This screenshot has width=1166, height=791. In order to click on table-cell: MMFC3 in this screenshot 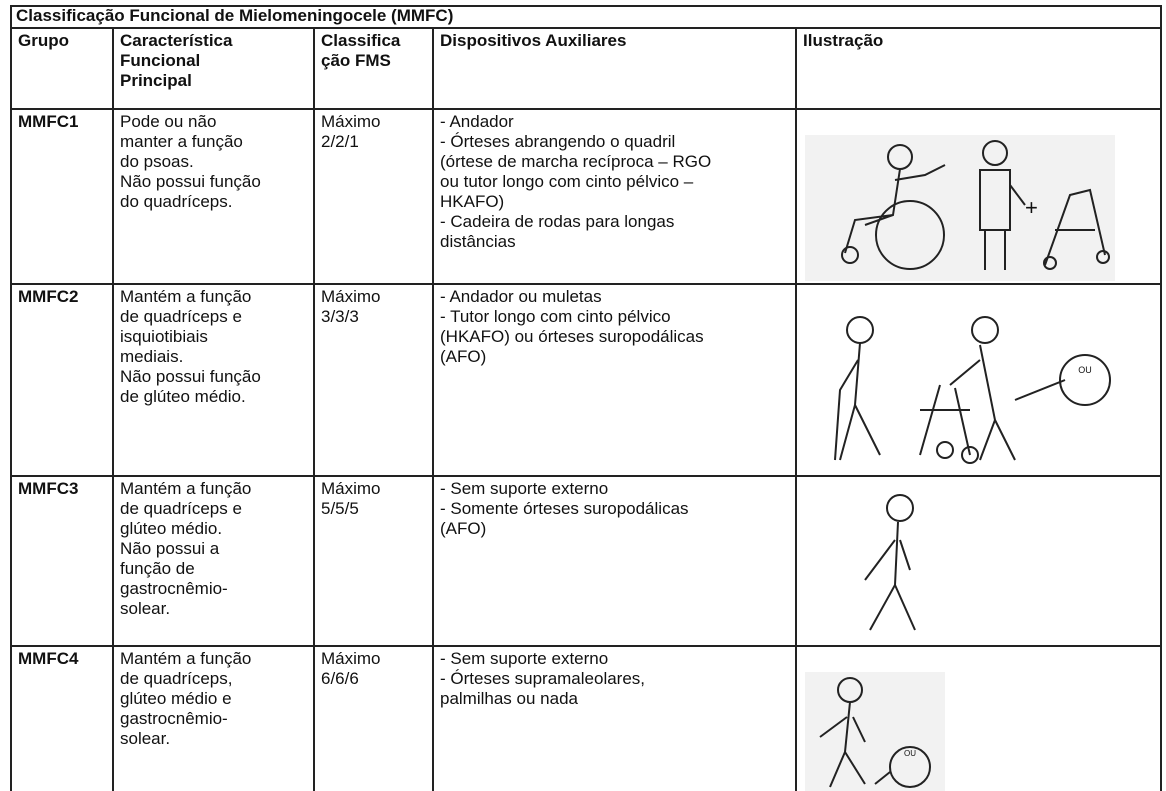, I will do `click(48, 489)`.